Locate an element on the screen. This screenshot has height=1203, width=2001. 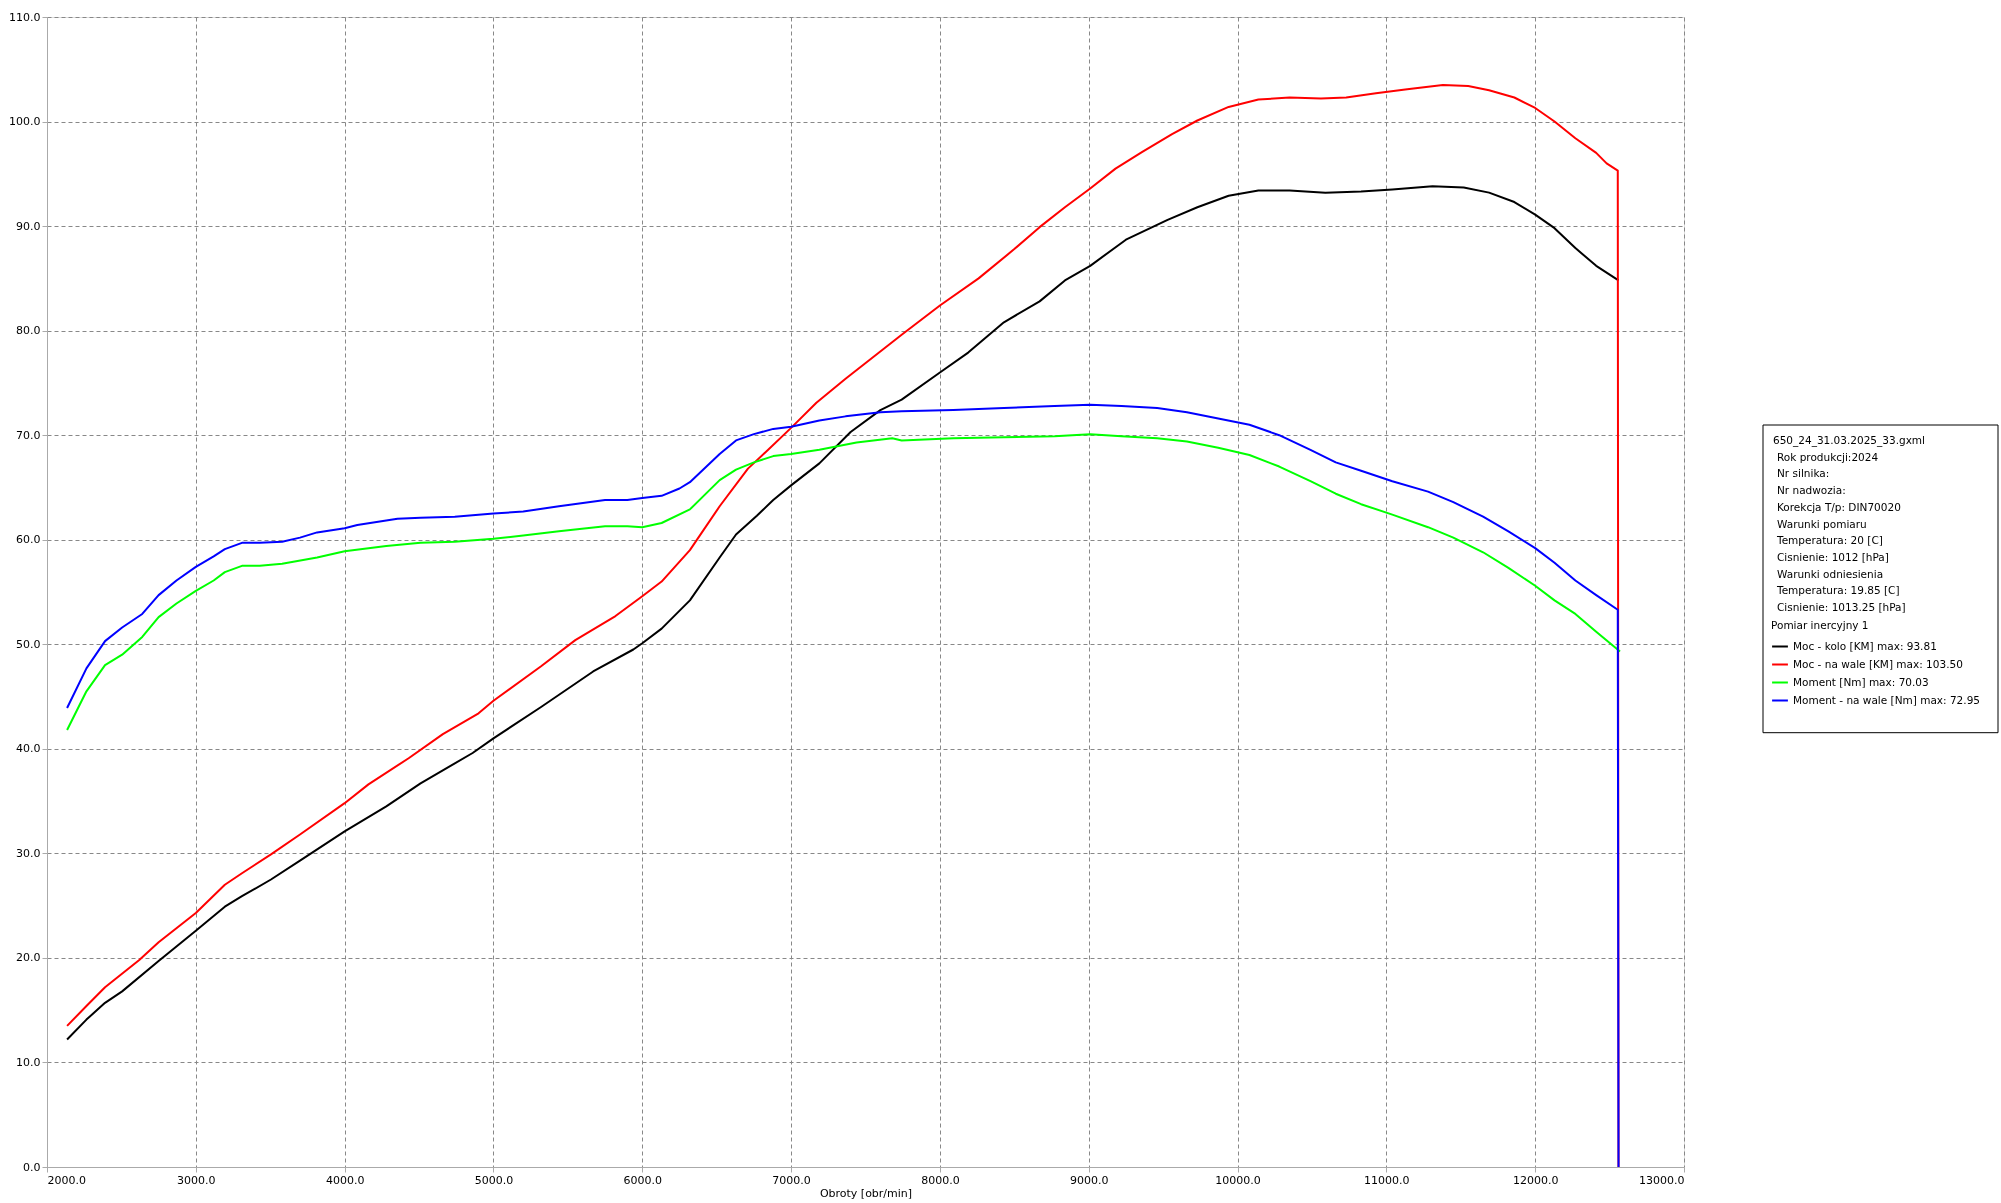
y-tick-label: 60.0 is located at coordinates (28, 540).